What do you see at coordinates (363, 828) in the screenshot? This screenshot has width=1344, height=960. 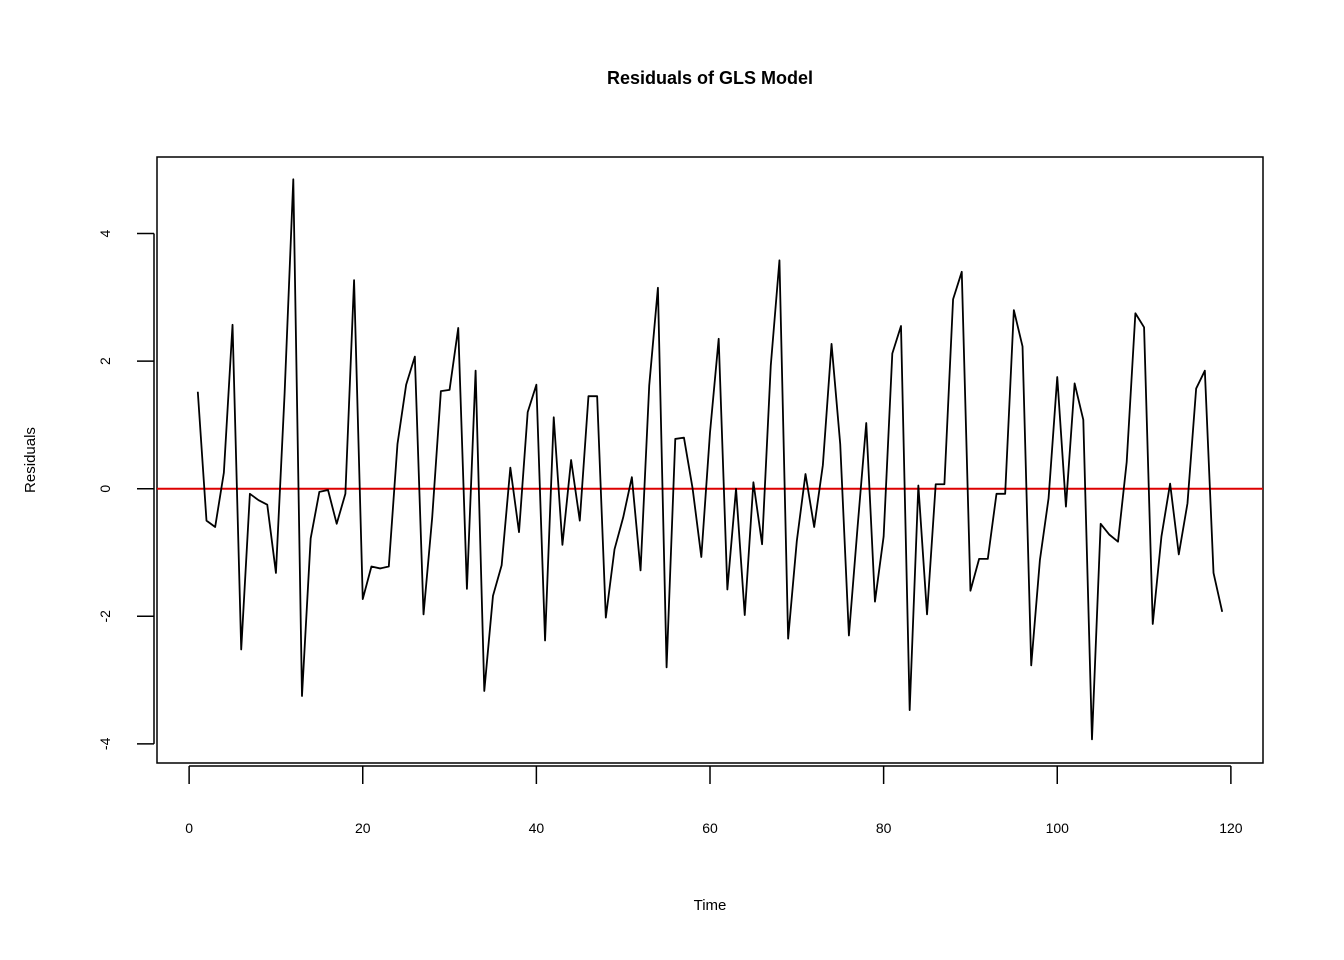 I see `x-tick-label: 20` at bounding box center [363, 828].